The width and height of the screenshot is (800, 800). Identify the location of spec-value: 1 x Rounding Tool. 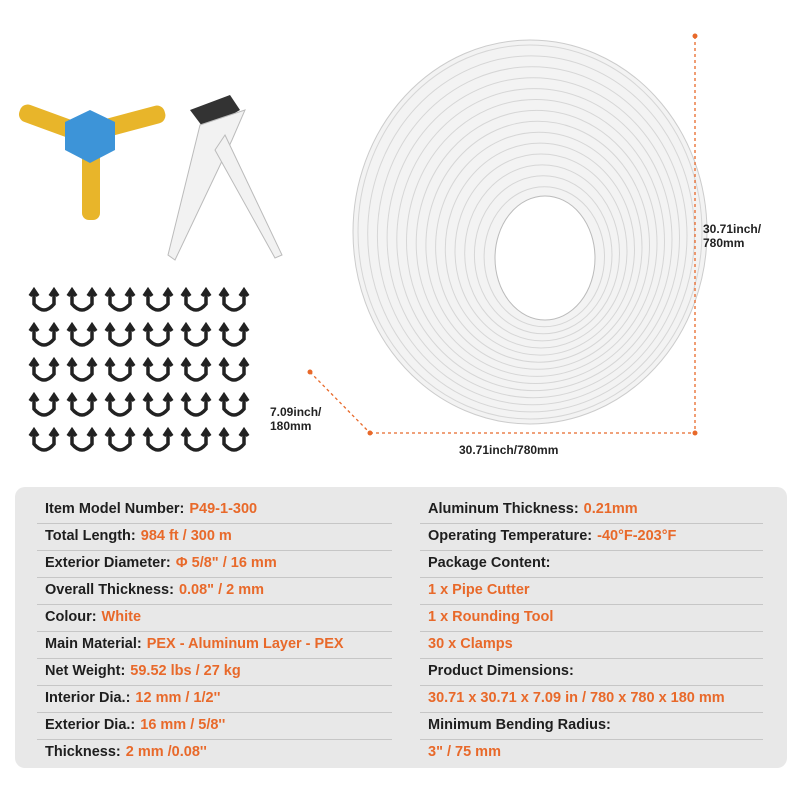
(491, 617).